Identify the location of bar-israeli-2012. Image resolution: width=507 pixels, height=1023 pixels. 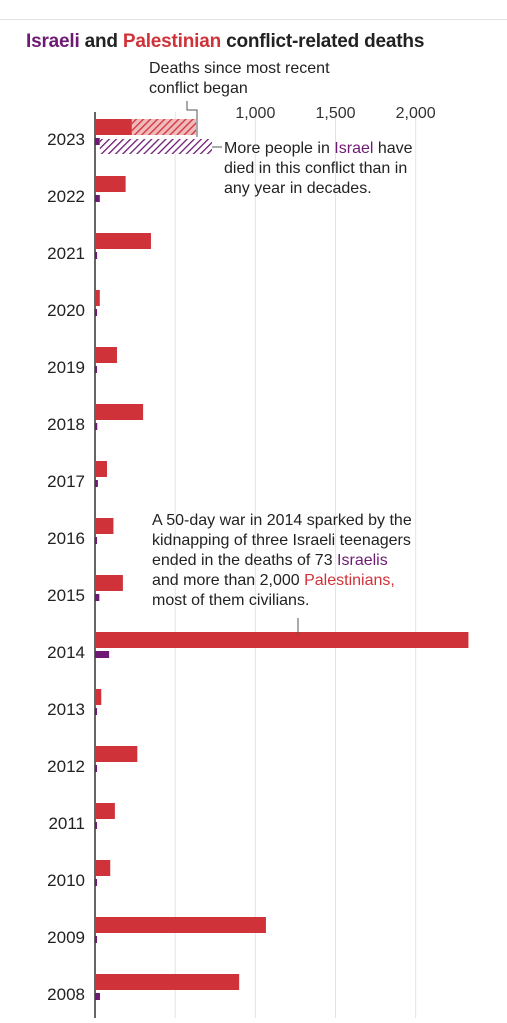
(96, 768).